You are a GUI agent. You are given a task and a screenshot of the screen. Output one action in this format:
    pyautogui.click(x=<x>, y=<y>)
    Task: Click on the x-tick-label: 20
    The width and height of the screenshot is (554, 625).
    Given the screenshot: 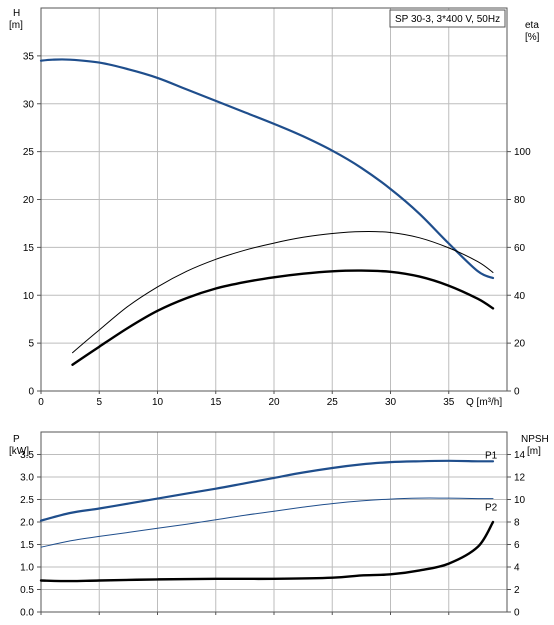 What is the action you would take?
    pyautogui.click(x=274, y=402)
    